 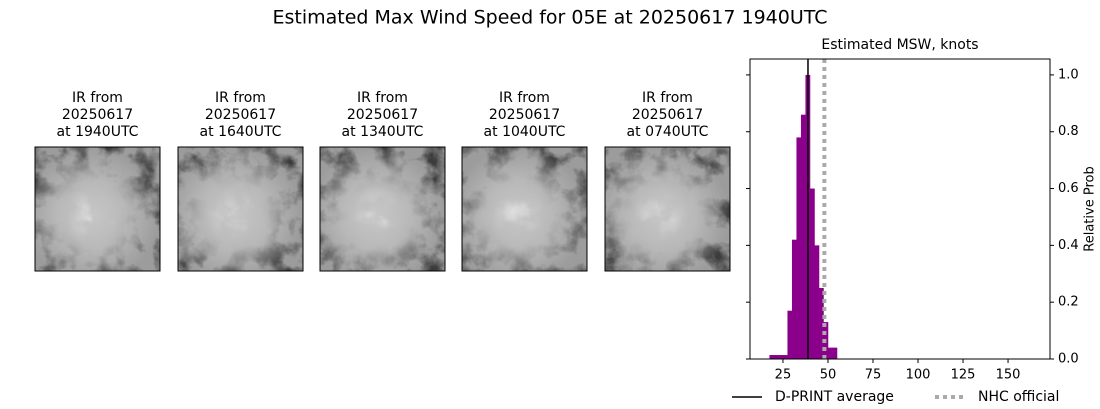 I want to click on x-tick-label: 150, so click(x=1008, y=375).